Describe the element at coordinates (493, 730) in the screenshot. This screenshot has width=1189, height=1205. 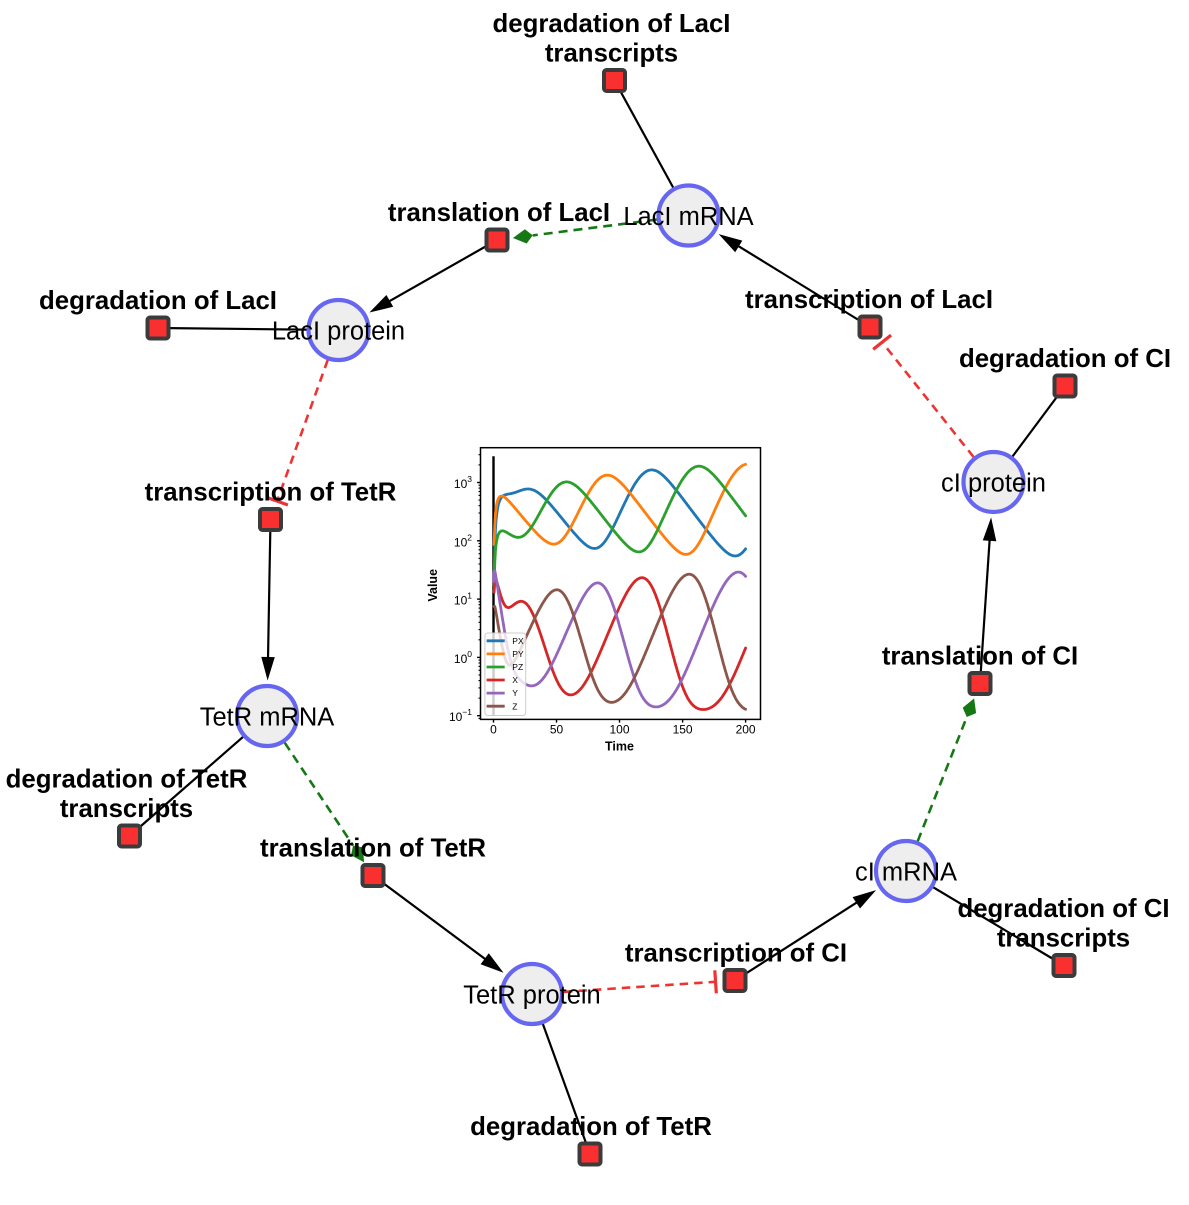
I see `svg-text: 0` at that location.